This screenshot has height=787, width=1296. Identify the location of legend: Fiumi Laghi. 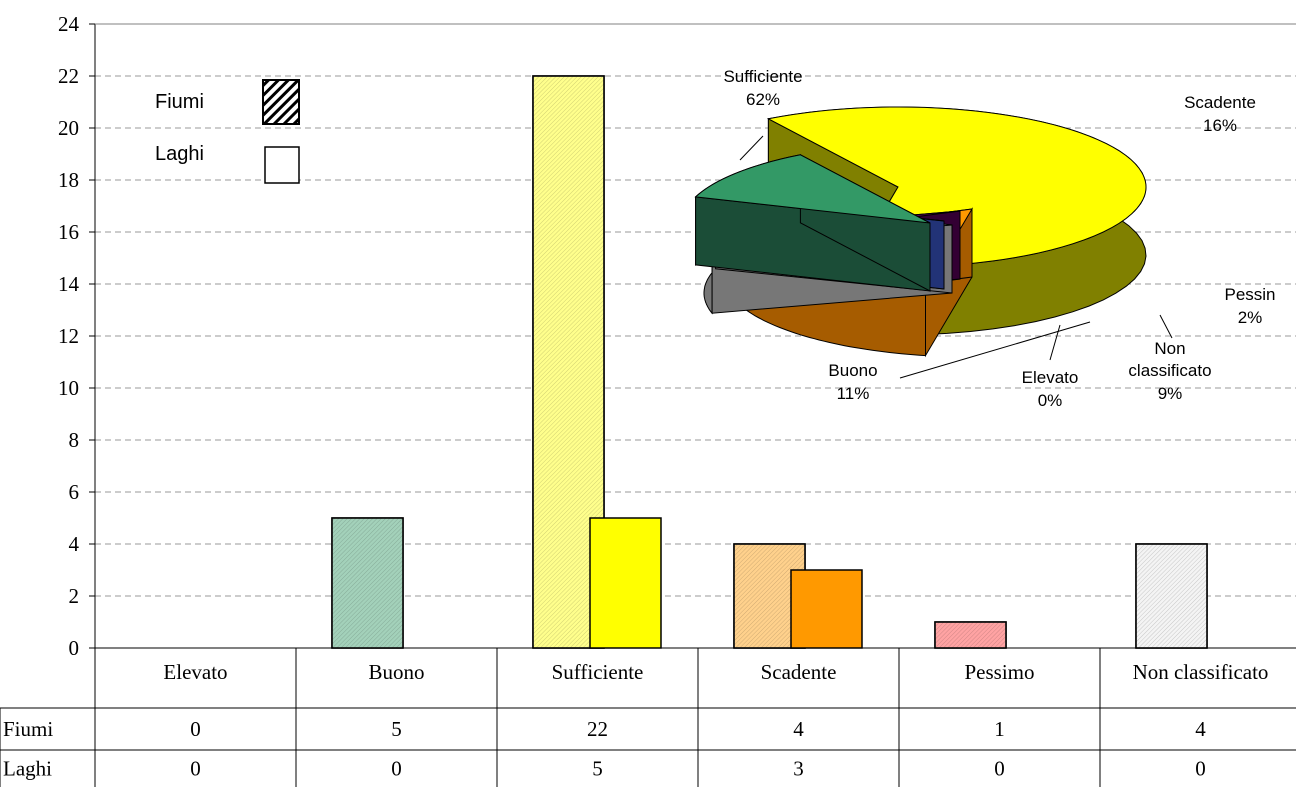
(227, 131).